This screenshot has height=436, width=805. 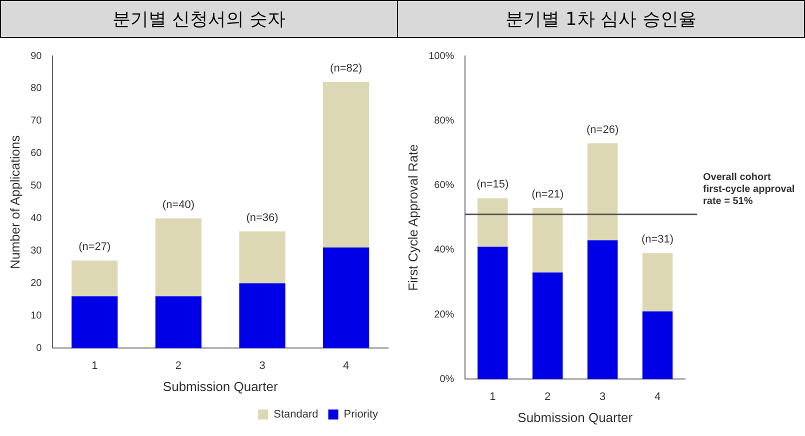 I want to click on y-tick-label: 10, so click(x=36, y=316).